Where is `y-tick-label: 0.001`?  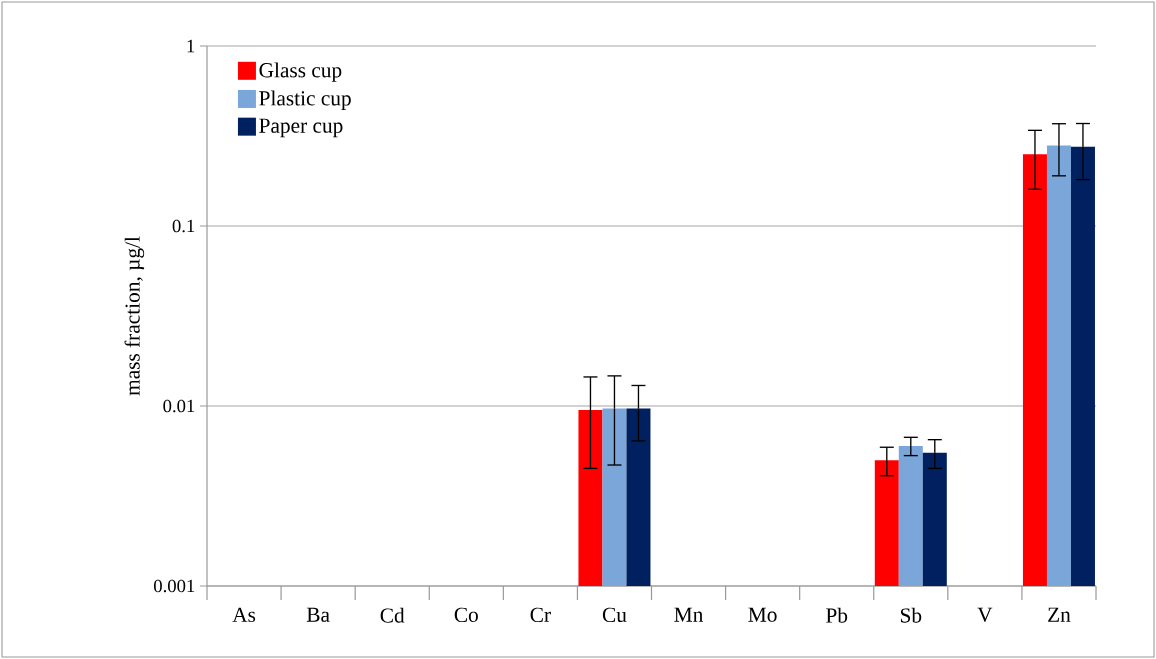 y-tick-label: 0.001 is located at coordinates (174, 586).